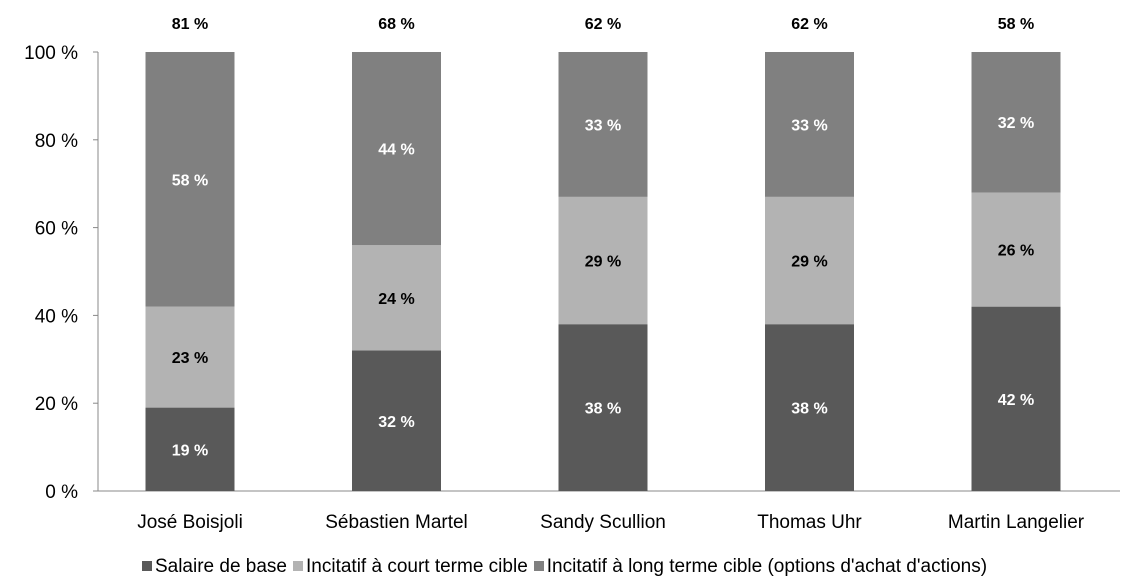  I want to click on legend-item: Salaire de base, so click(214, 567).